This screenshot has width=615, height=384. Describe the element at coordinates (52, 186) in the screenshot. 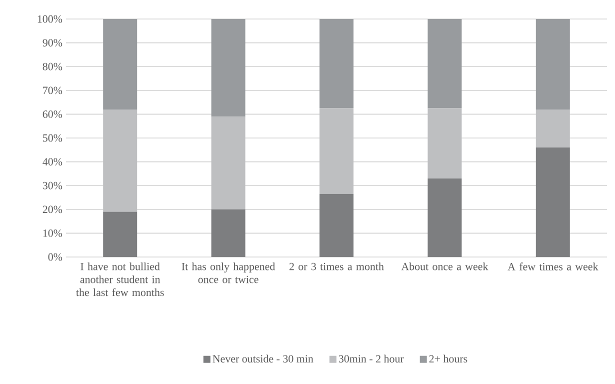

I see `y-tick-label: 30%` at that location.